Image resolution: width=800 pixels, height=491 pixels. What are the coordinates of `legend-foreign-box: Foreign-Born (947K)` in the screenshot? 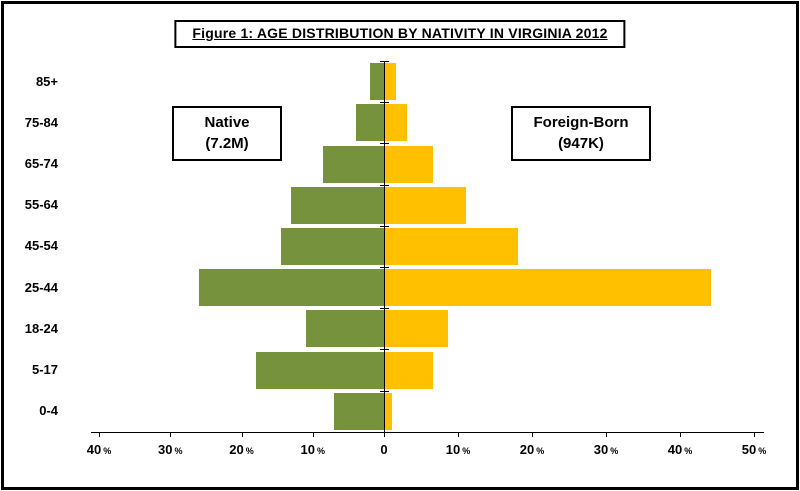 It's located at (581, 133).